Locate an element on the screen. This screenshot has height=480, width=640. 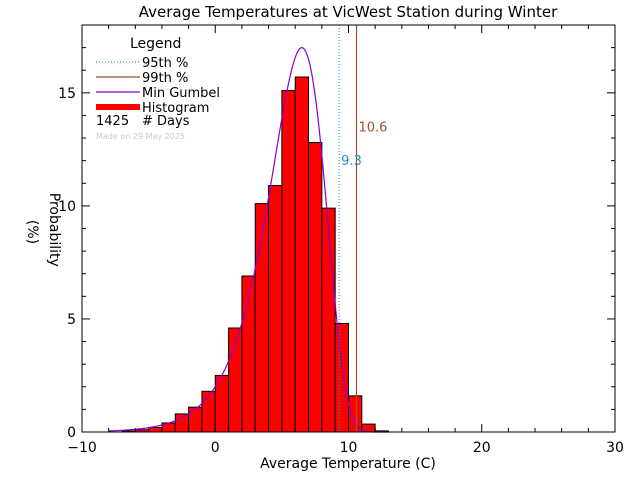
y-tick-label: 0 is located at coordinates (71, 433).